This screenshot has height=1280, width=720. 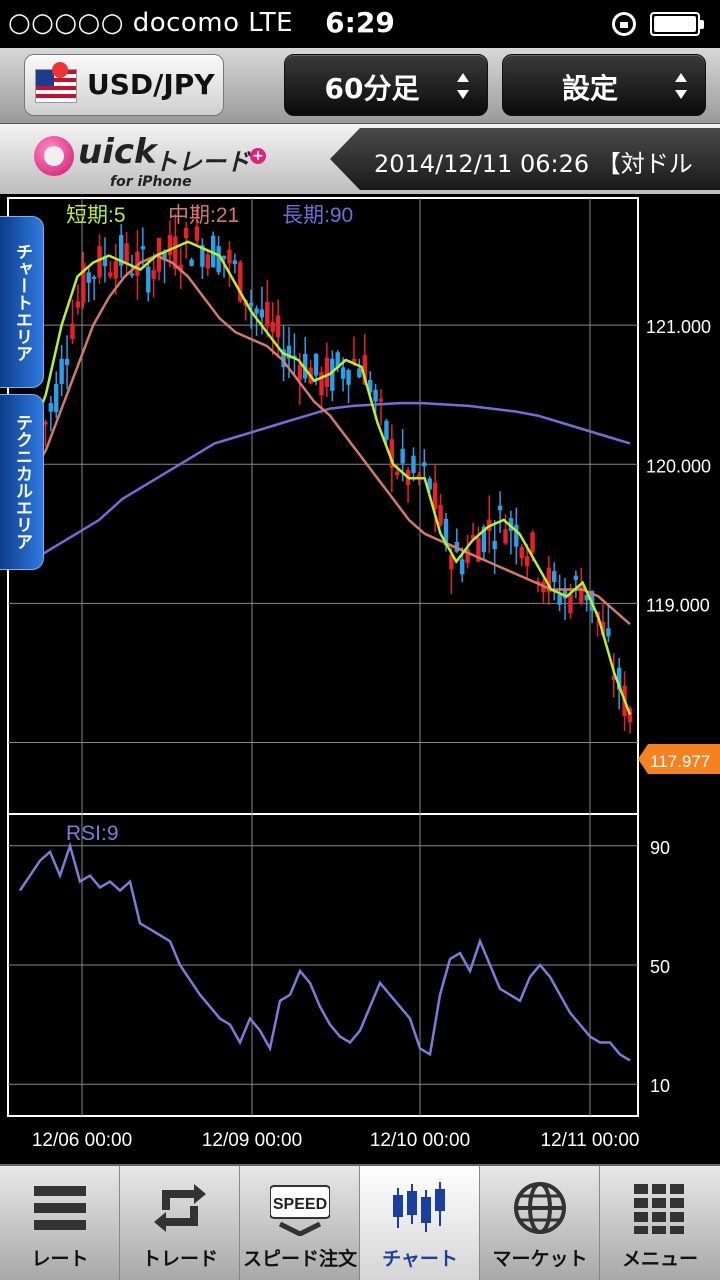 What do you see at coordinates (252, 1140) in the screenshot?
I see `time-tick-label: 12/09 00:00` at bounding box center [252, 1140].